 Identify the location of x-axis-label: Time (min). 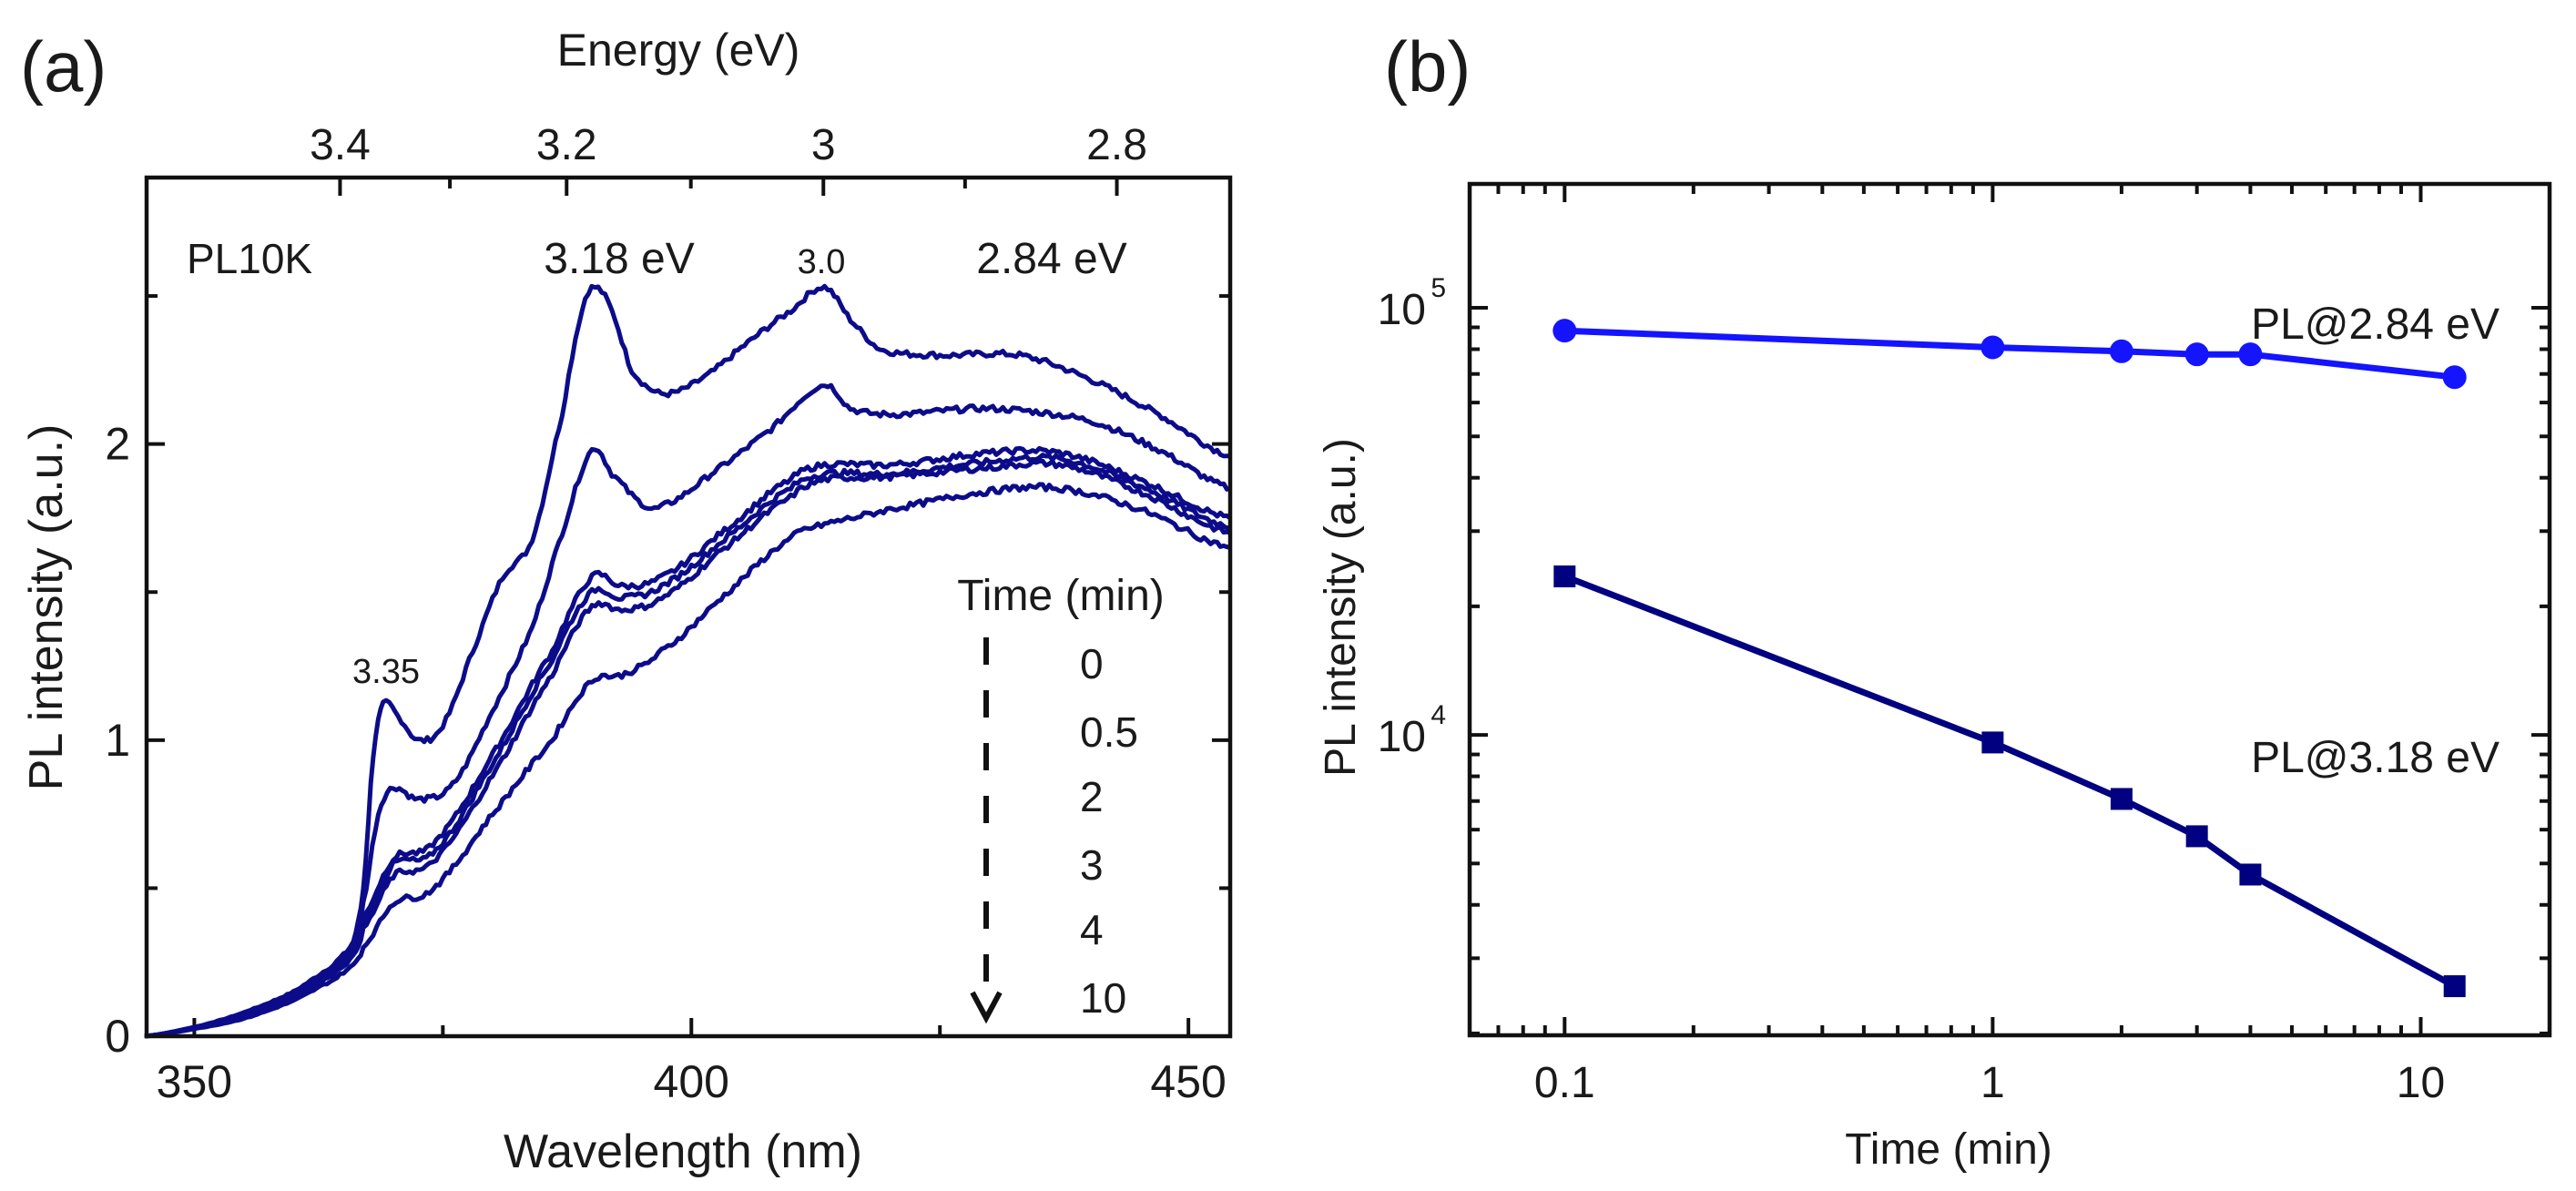
(1948, 1149).